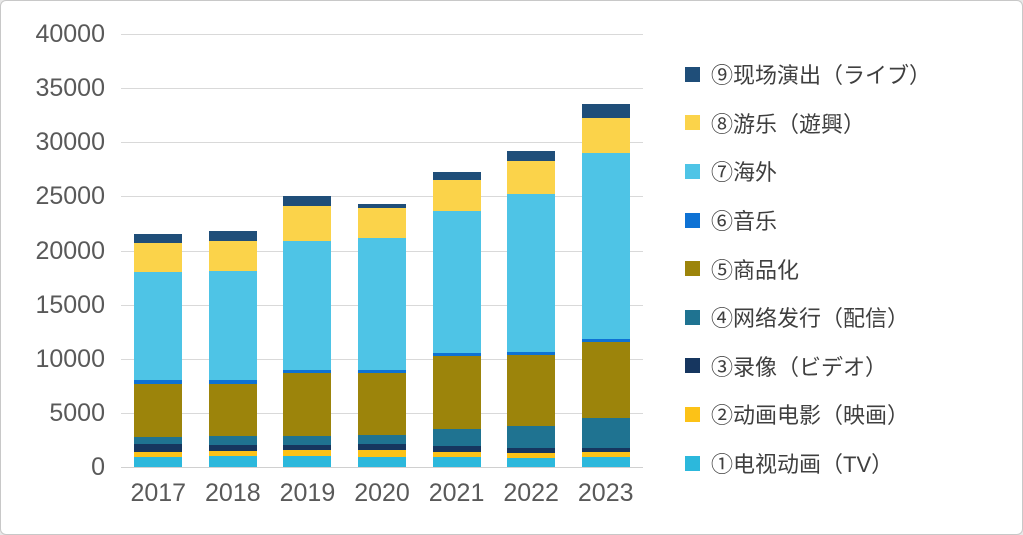 This screenshot has width=1023, height=535. I want to click on legend-item: ⑤商品化, so click(808, 268).